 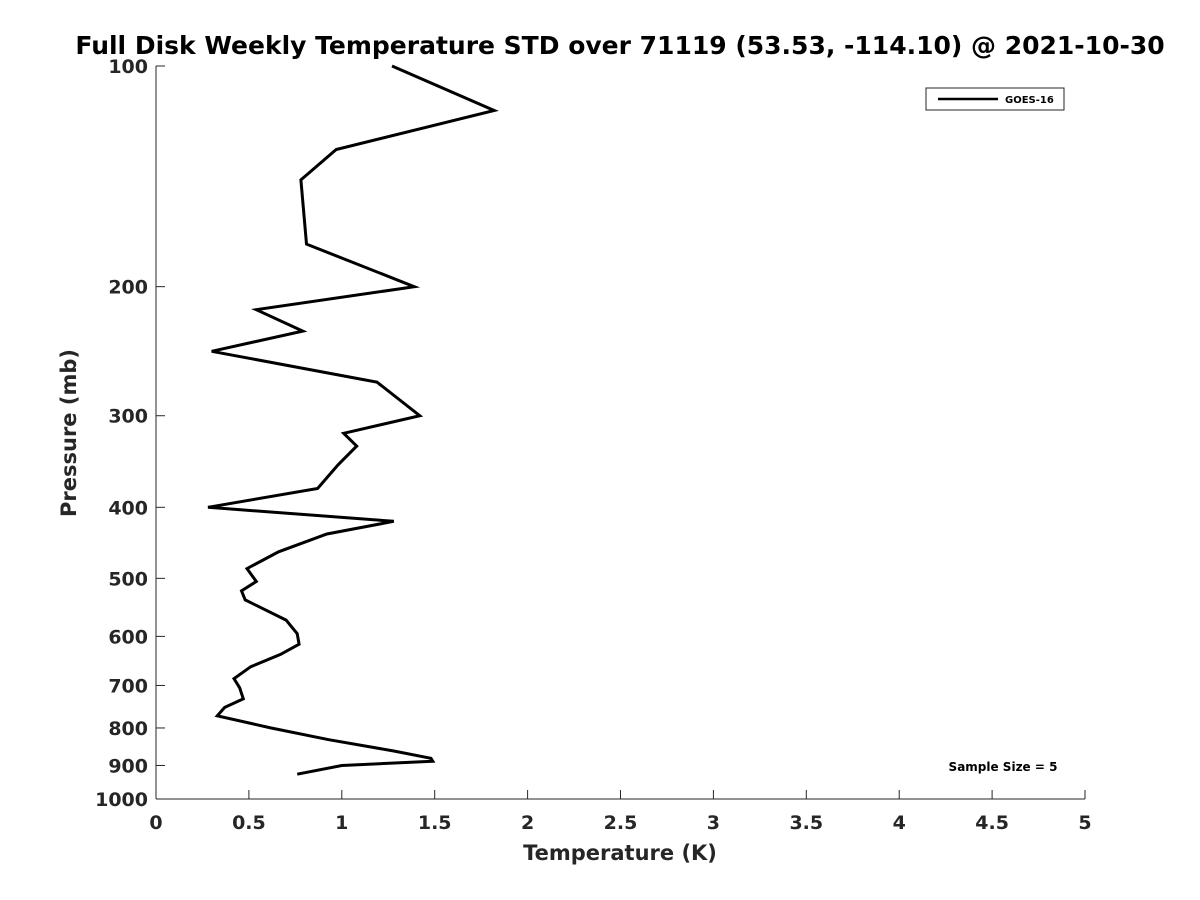 I want to click on legend-label: GOES-16, so click(x=1029, y=100).